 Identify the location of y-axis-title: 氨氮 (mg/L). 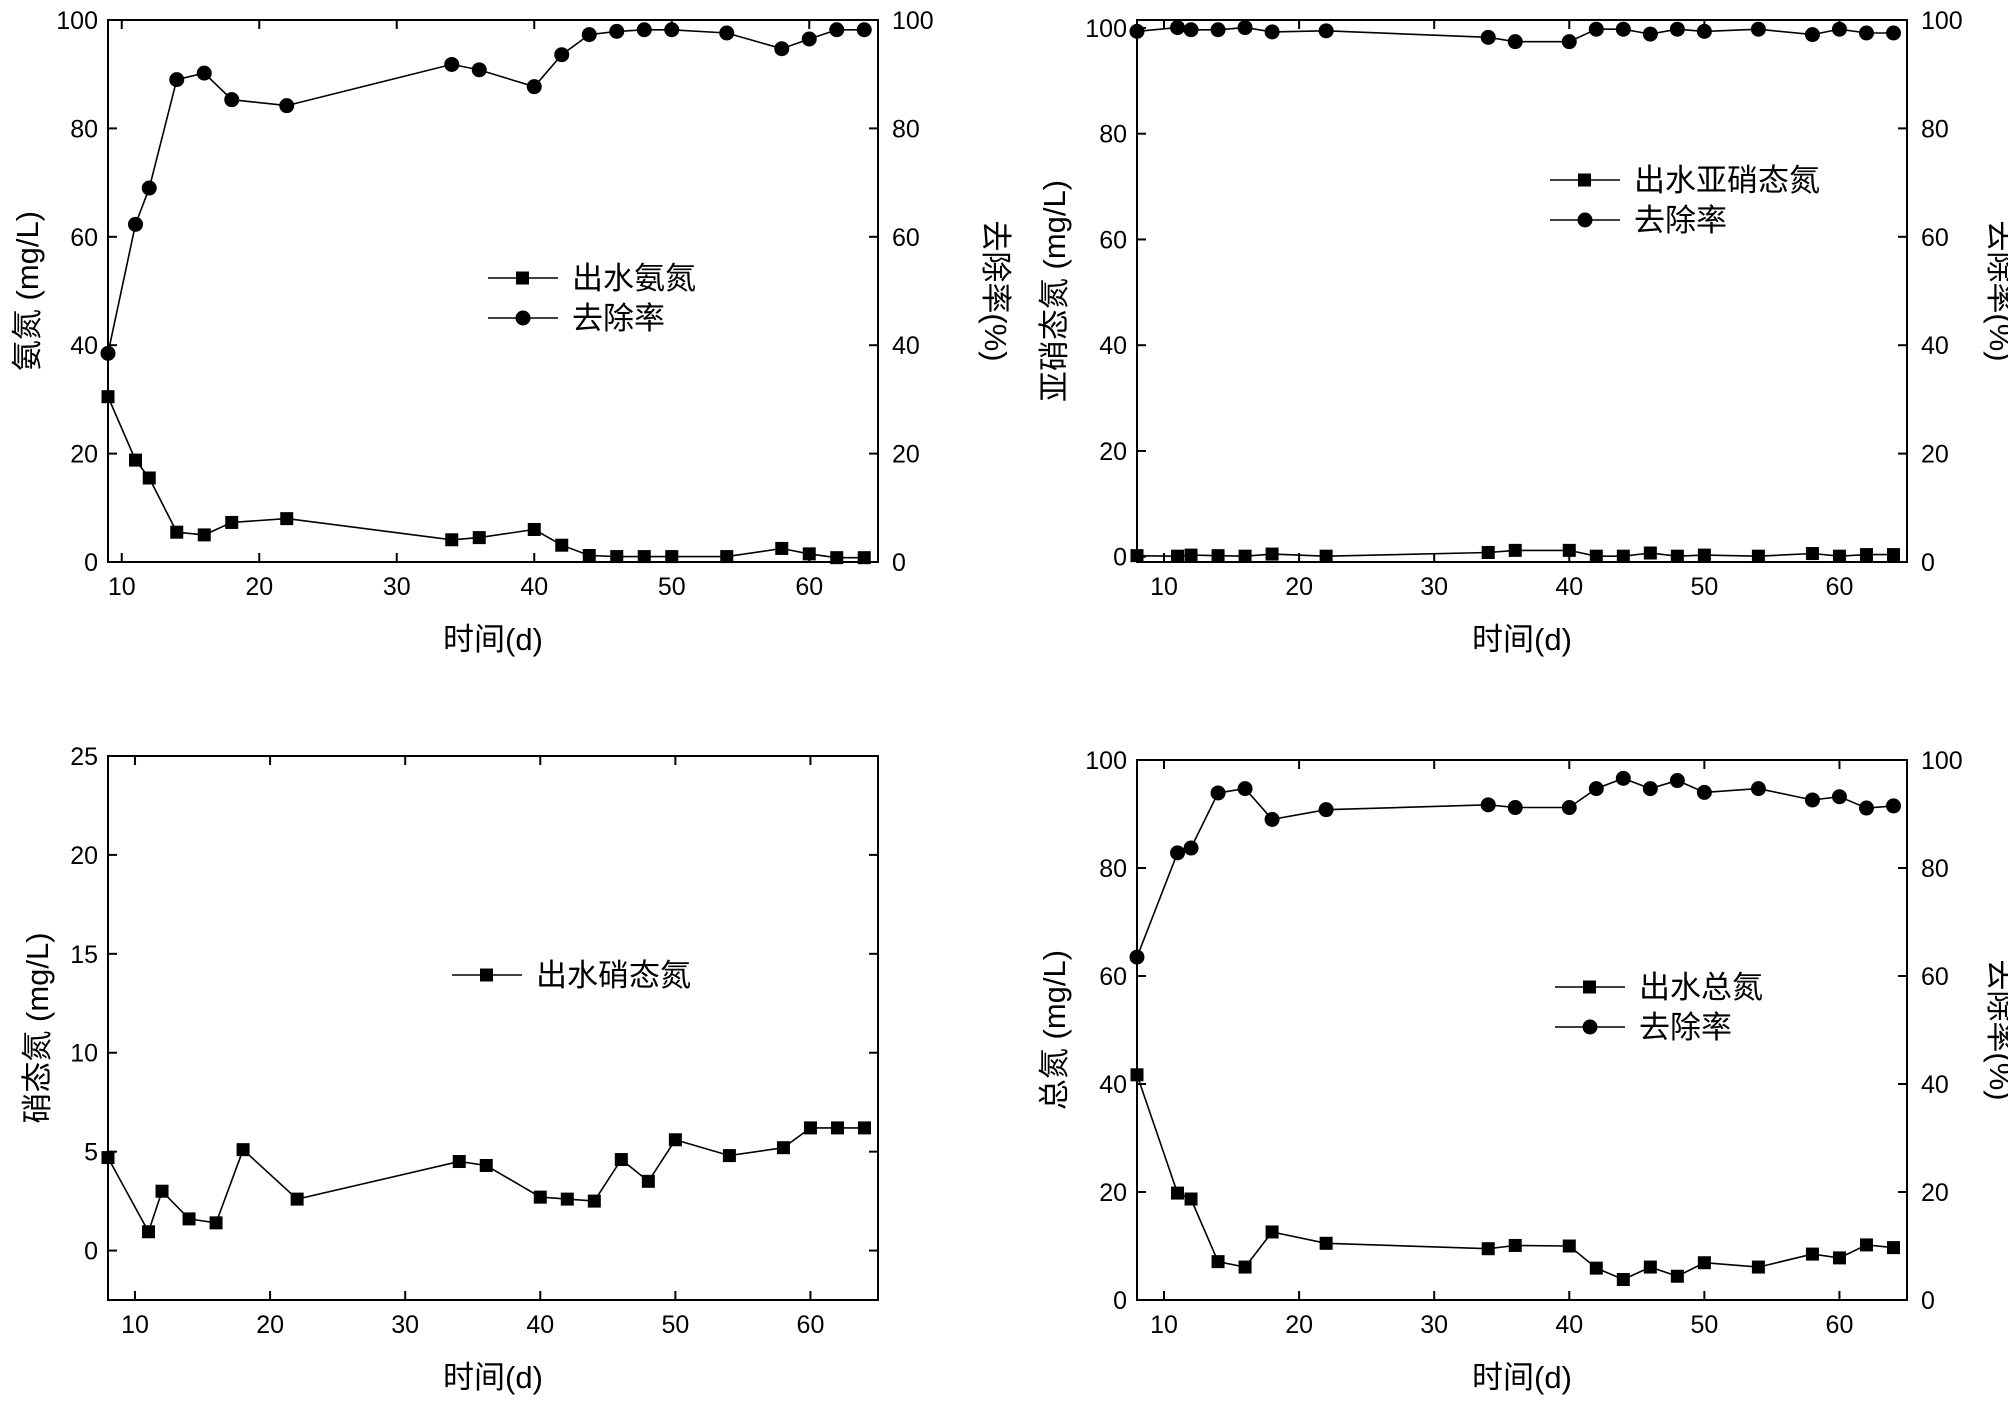
(27, 291).